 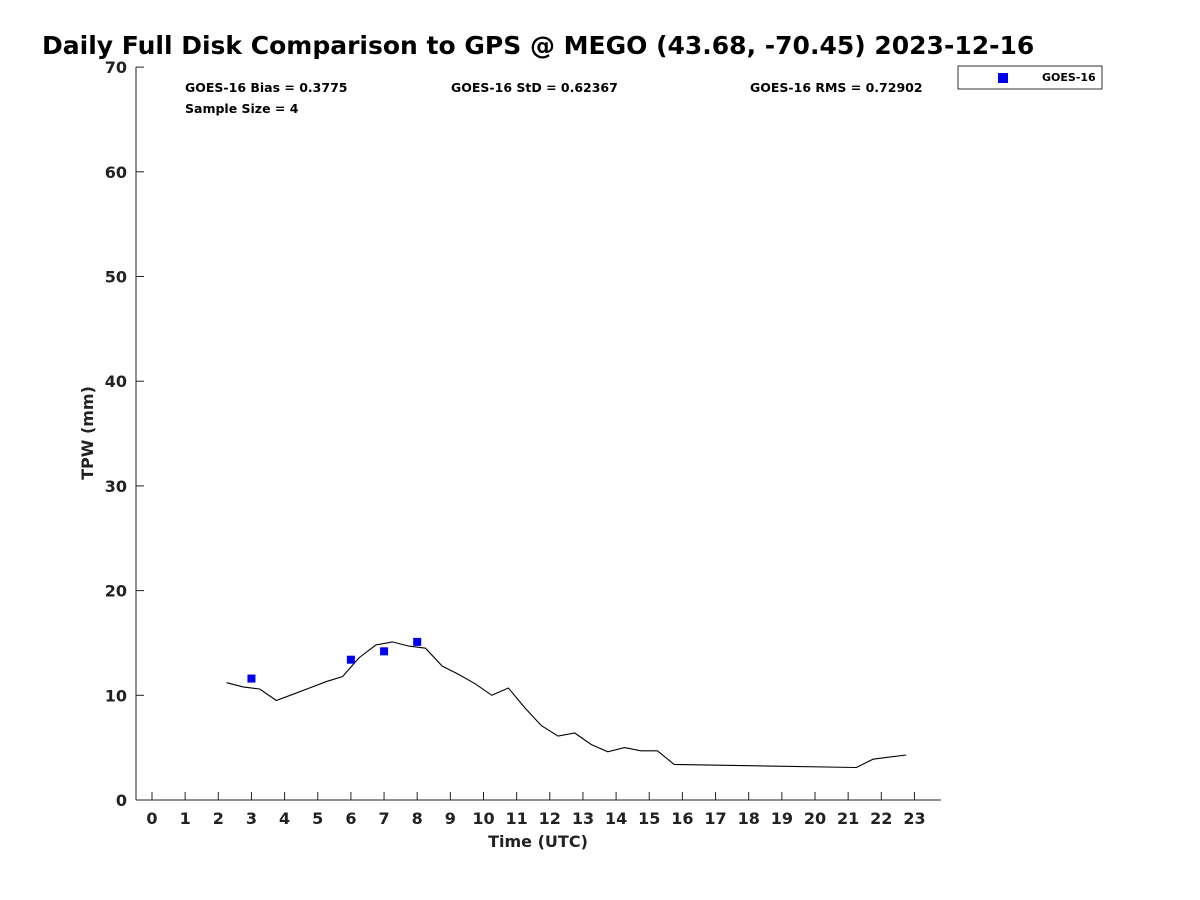 What do you see at coordinates (185, 818) in the screenshot?
I see `x-tick-label: 1` at bounding box center [185, 818].